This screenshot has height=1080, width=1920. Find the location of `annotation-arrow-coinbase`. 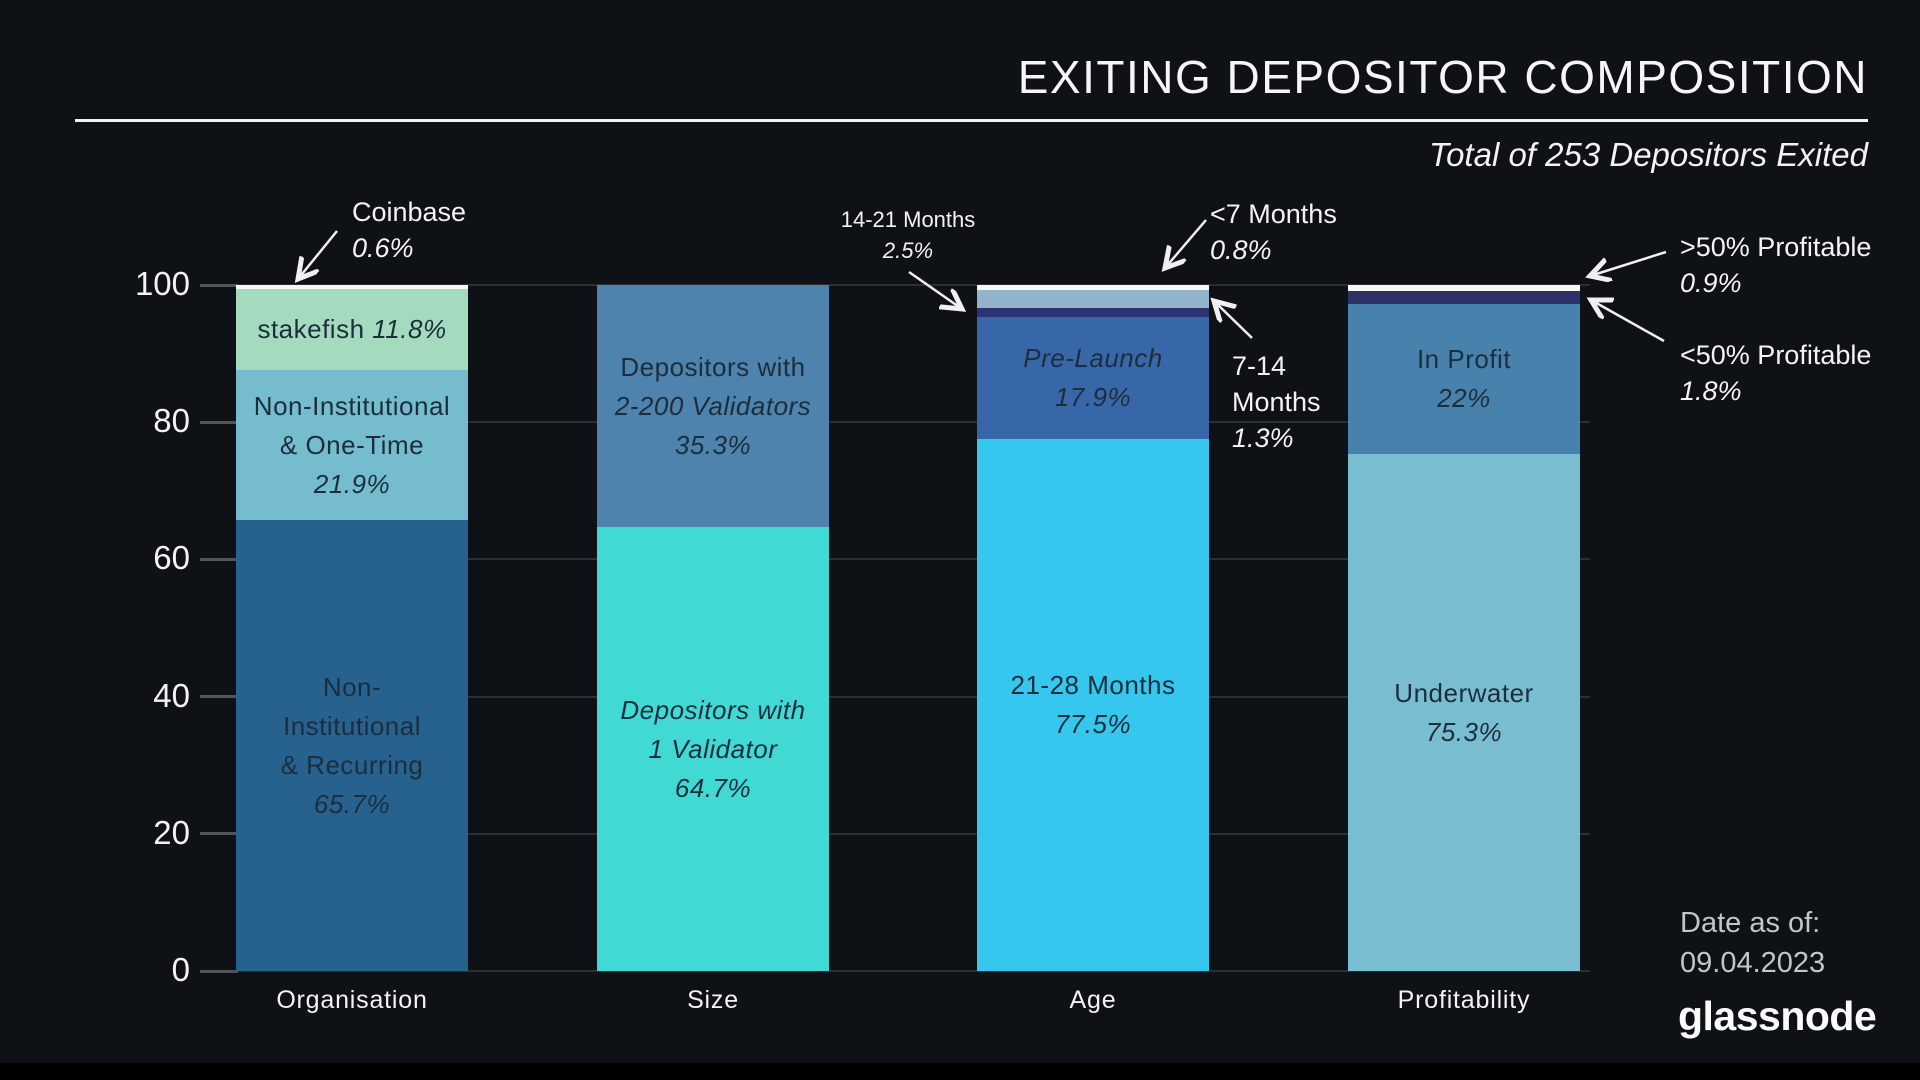

annotation-arrow-coinbase is located at coordinates (318, 254).